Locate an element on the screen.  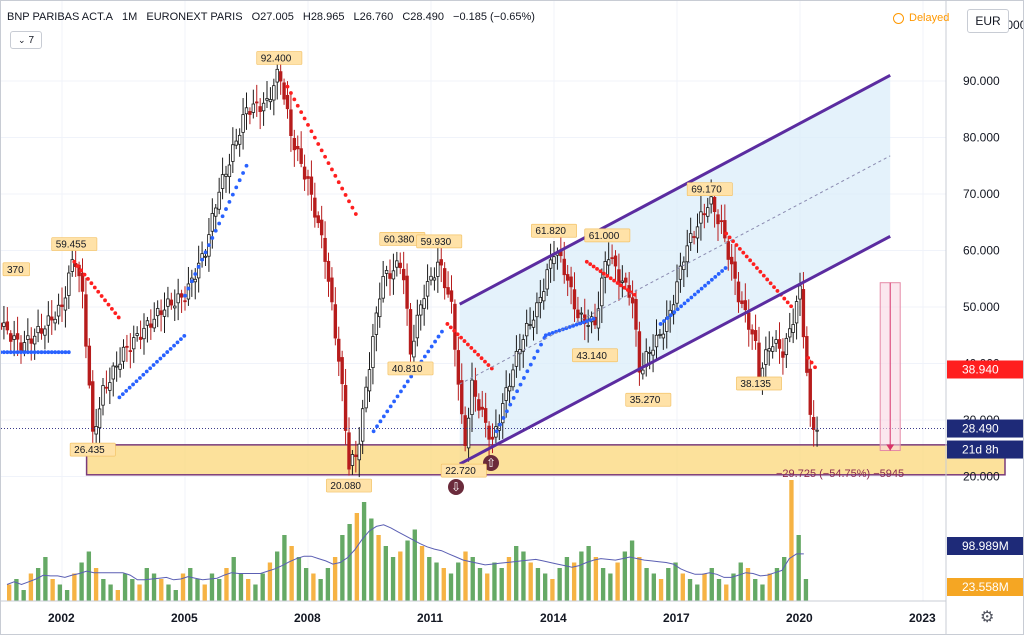
y-tick-label: 70.000 is located at coordinates (981, 194).